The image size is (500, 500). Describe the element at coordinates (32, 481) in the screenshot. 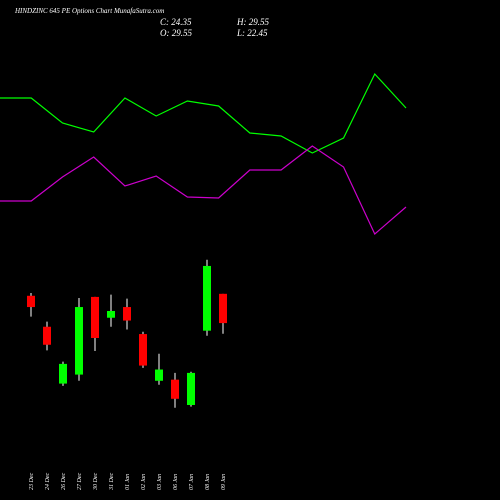

I see `x-tick-label: 23 Dec` at that location.